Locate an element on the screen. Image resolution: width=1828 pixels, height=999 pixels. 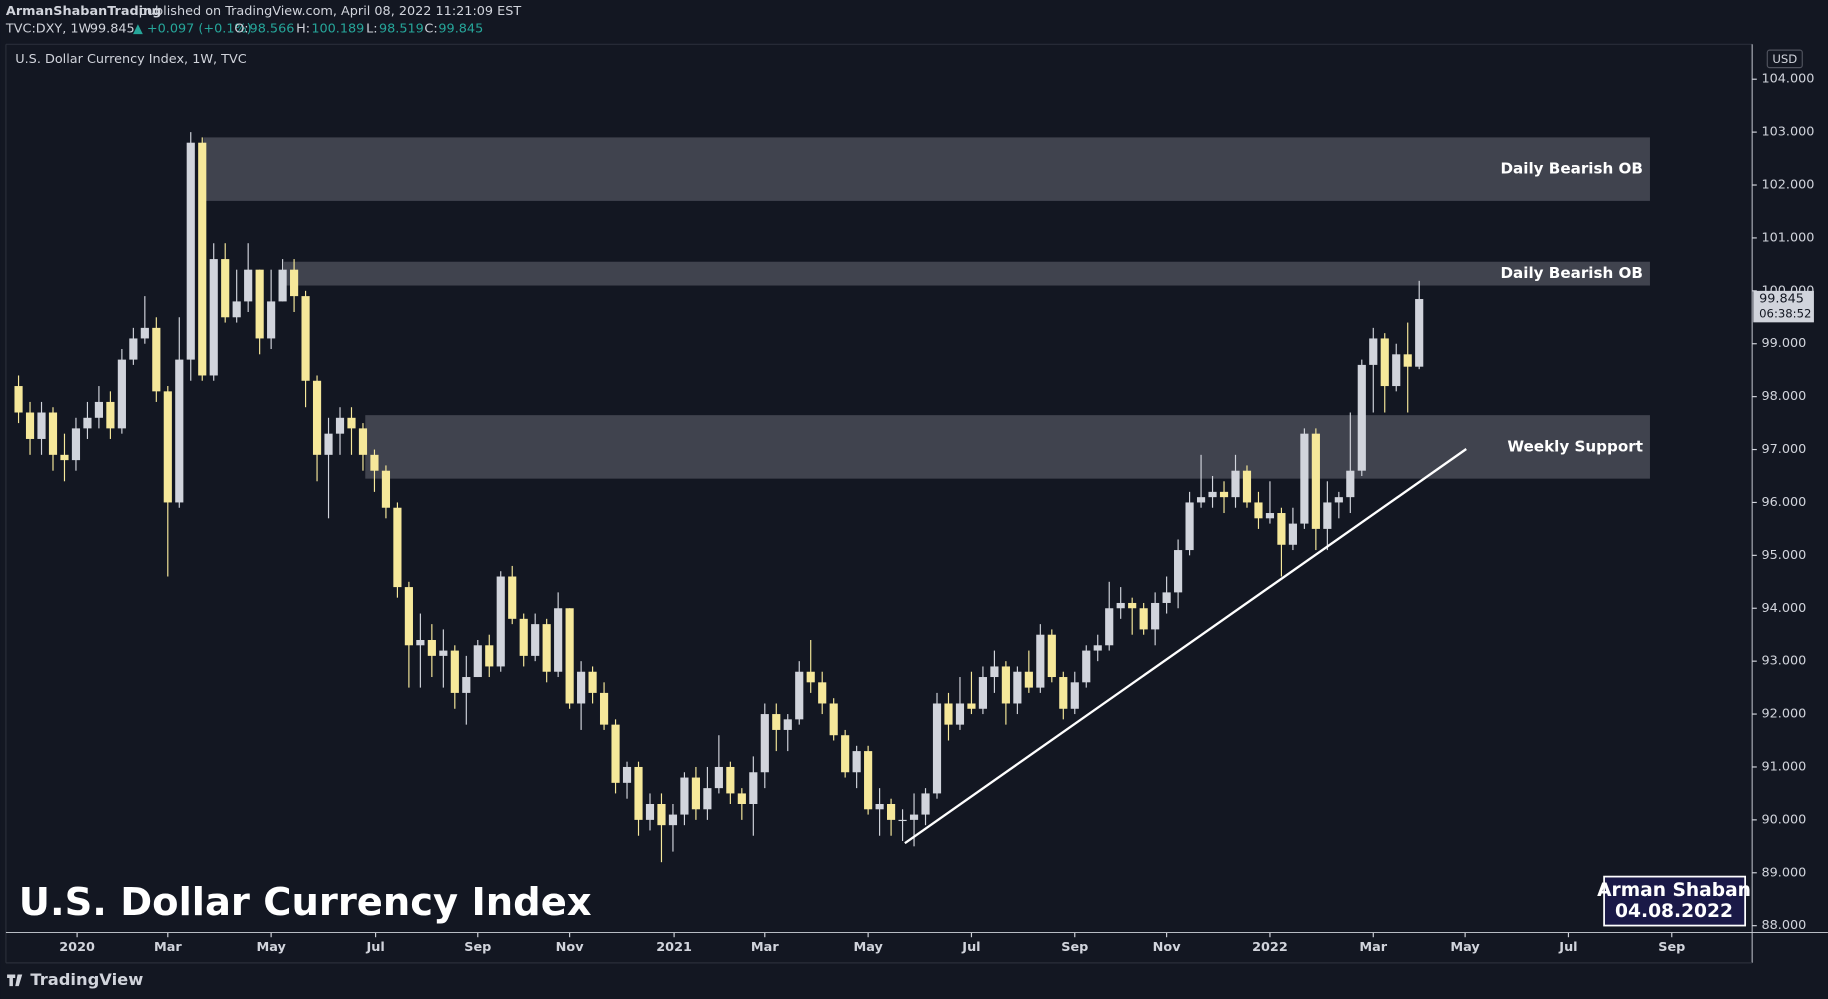
y-tick-label: 104.000 is located at coordinates (1787, 79).